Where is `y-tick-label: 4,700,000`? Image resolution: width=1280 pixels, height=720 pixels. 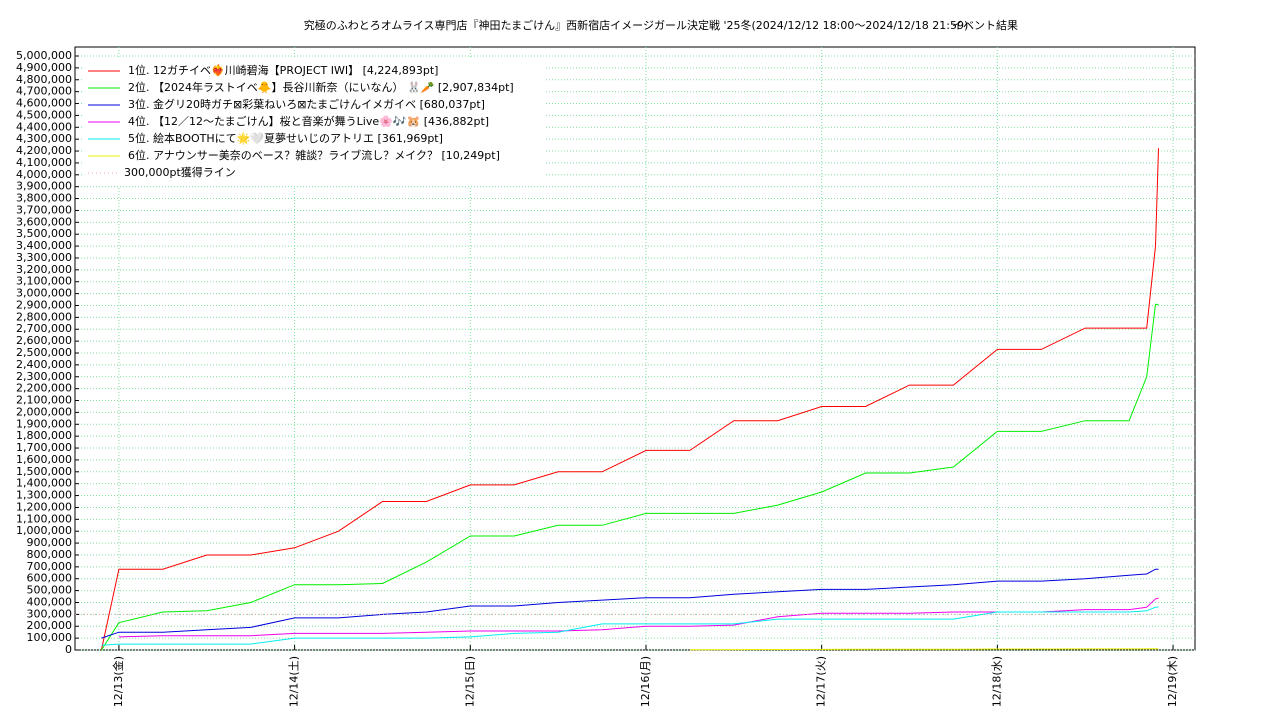 y-tick-label: 4,700,000 is located at coordinates (44, 91).